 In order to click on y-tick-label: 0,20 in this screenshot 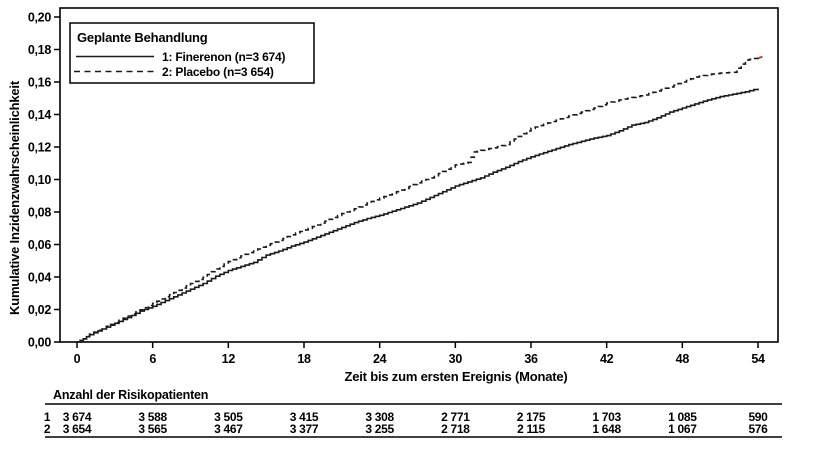, I will do `click(39, 18)`.